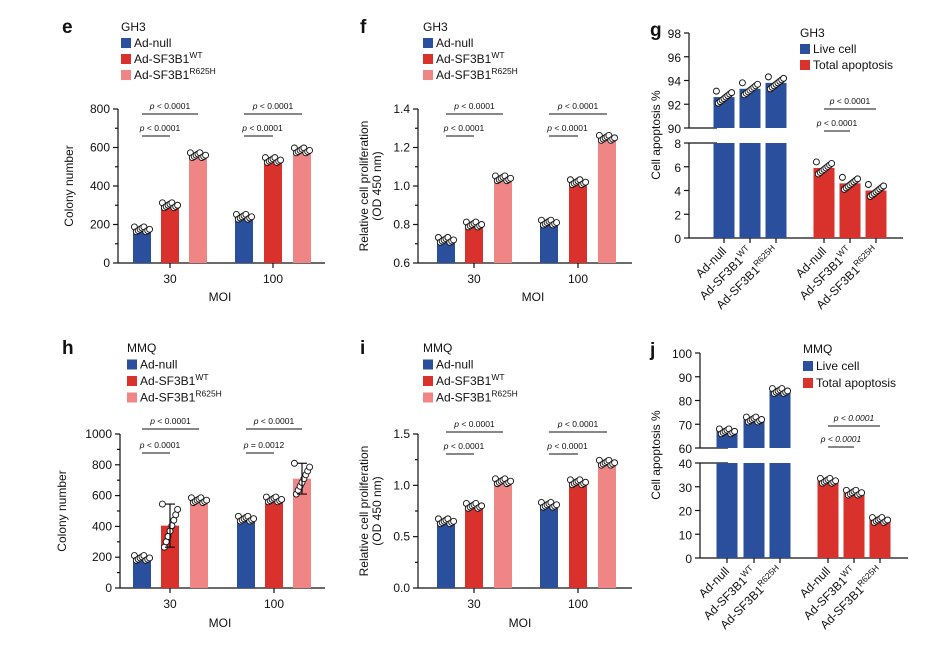 The width and height of the screenshot is (932, 652). What do you see at coordinates (652, 350) in the screenshot?
I see `panel-letter: j` at bounding box center [652, 350].